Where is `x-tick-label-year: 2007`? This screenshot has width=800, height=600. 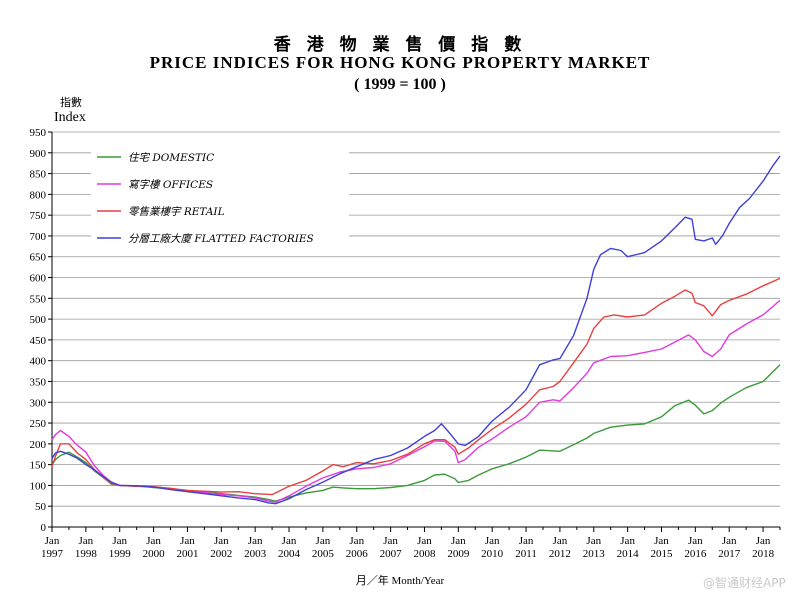
x-tick-label-year: 2007 is located at coordinates (391, 554).